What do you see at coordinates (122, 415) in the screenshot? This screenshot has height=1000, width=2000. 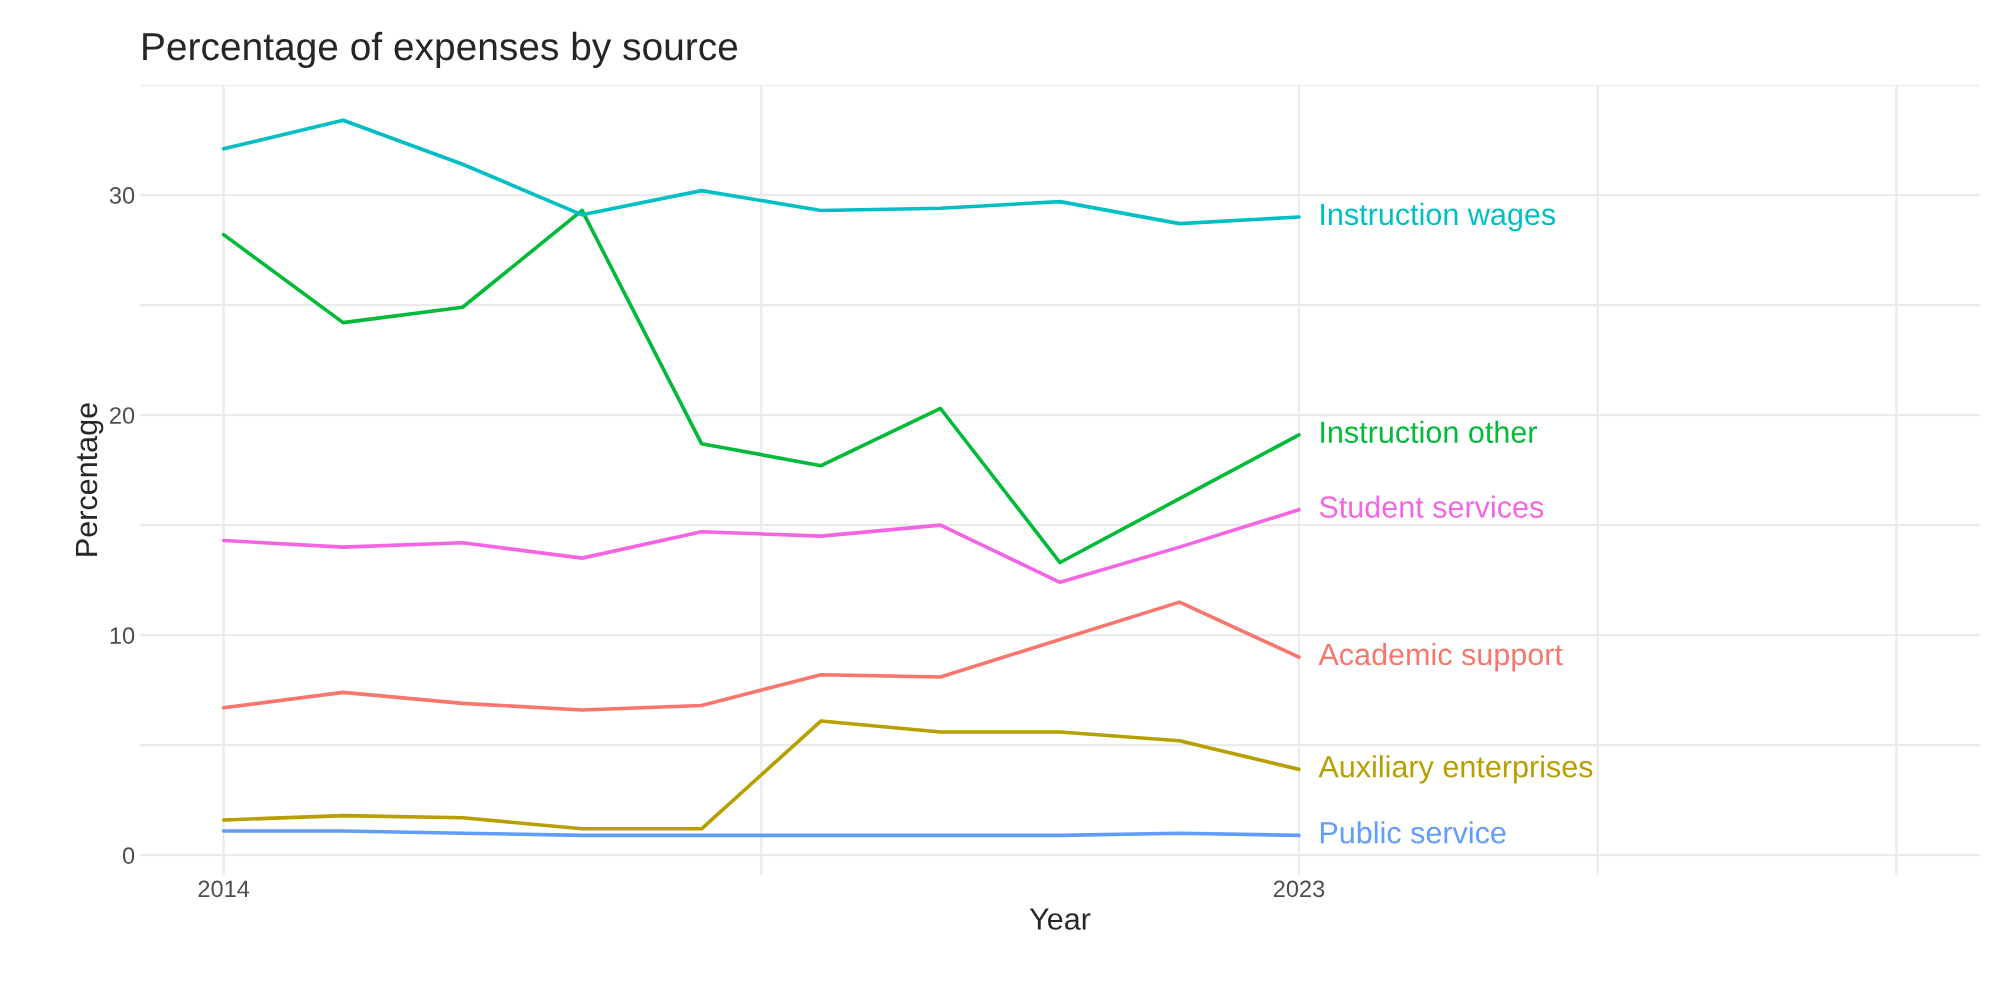 I see `y-tick-label: 20` at bounding box center [122, 415].